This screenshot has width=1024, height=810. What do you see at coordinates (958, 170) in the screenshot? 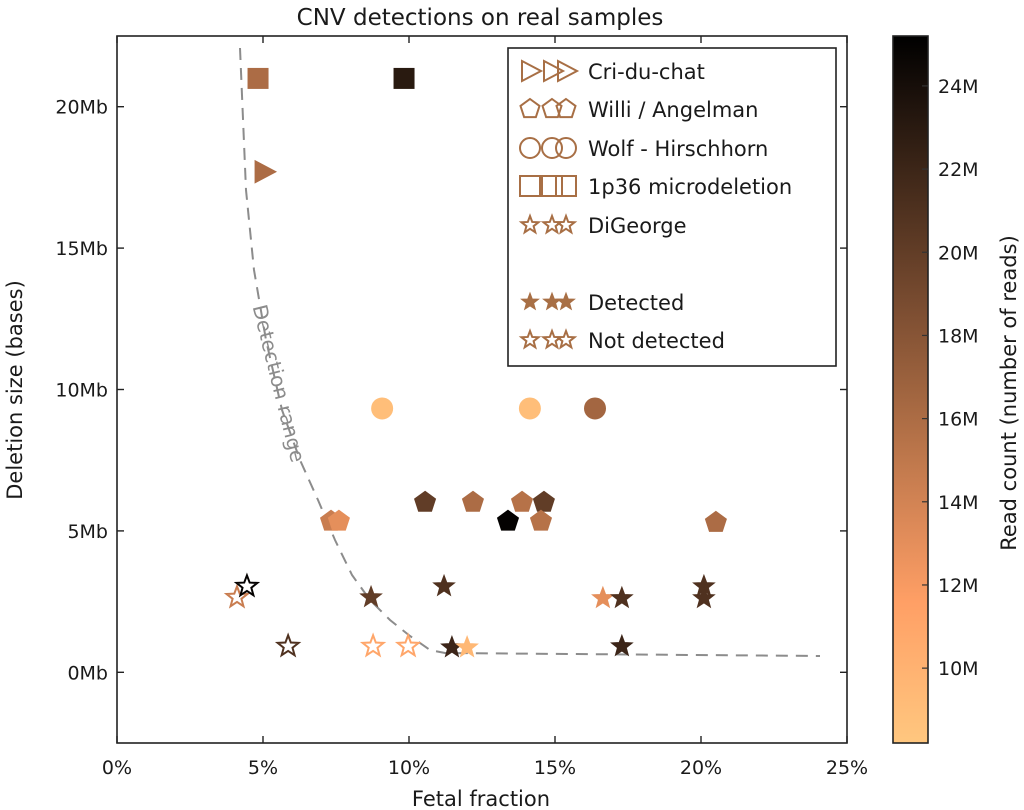
I see `colorbar-tick-label: 22M` at bounding box center [958, 170].